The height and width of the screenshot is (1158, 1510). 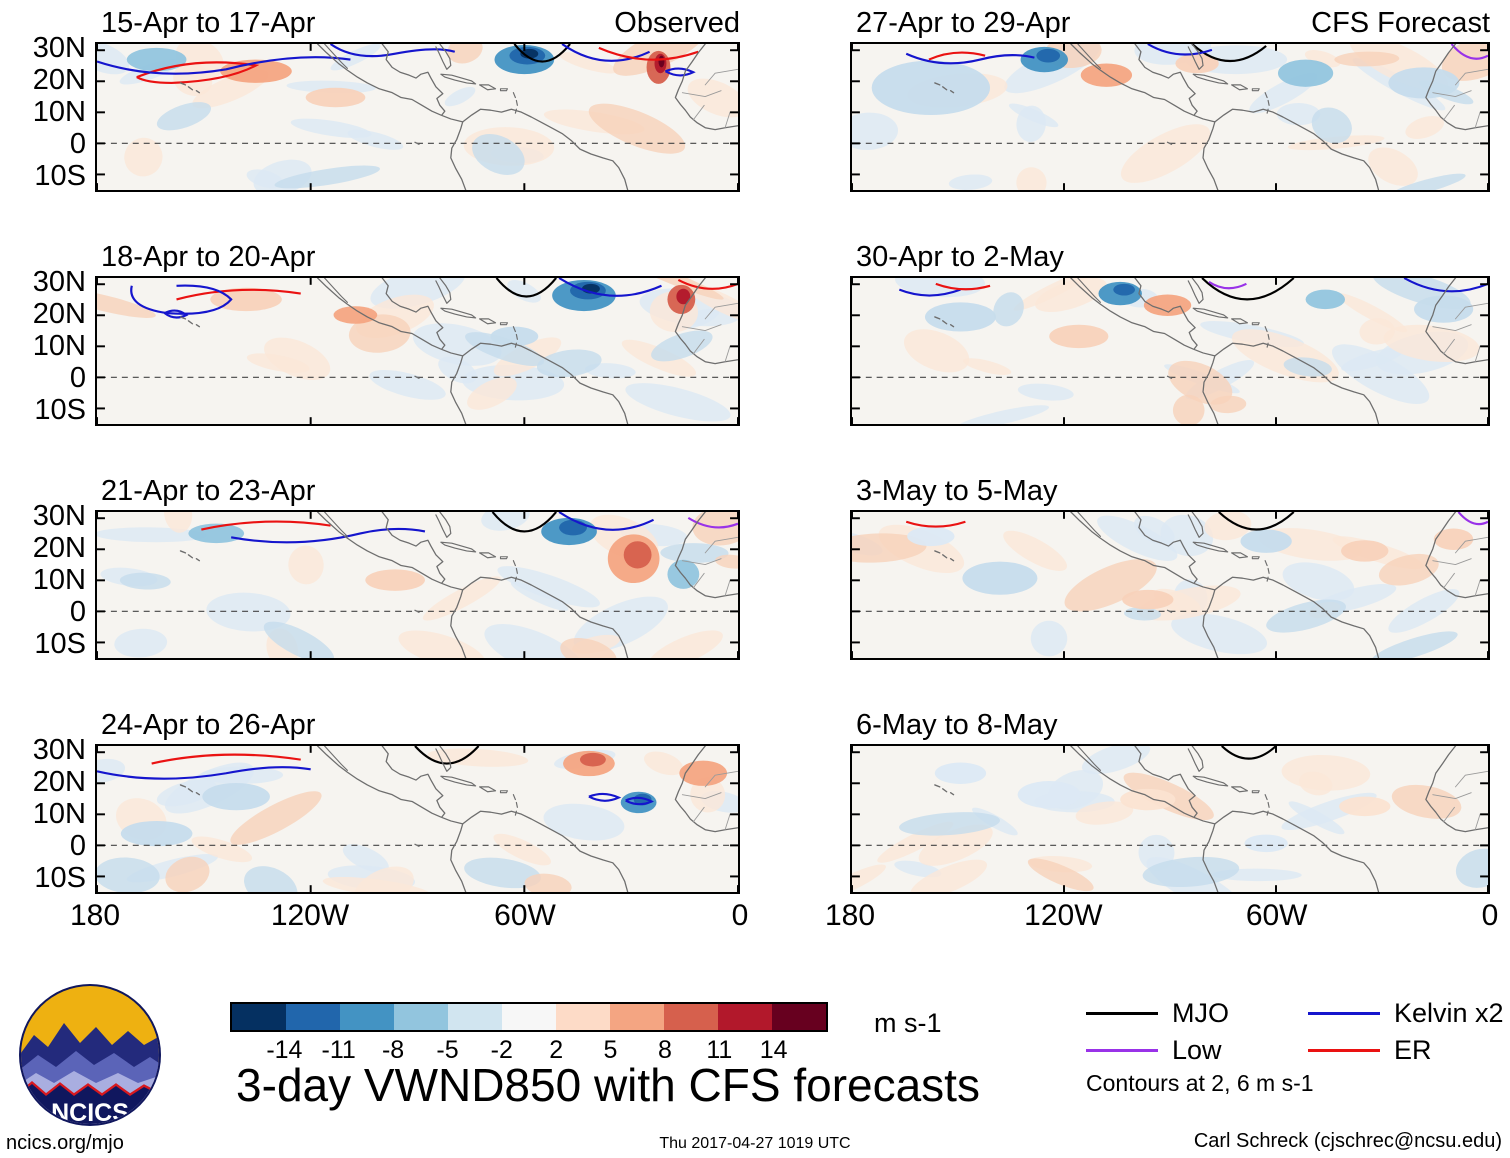 I want to click on panel-title: 18-Apr to 20-Apr, so click(x=208, y=257).